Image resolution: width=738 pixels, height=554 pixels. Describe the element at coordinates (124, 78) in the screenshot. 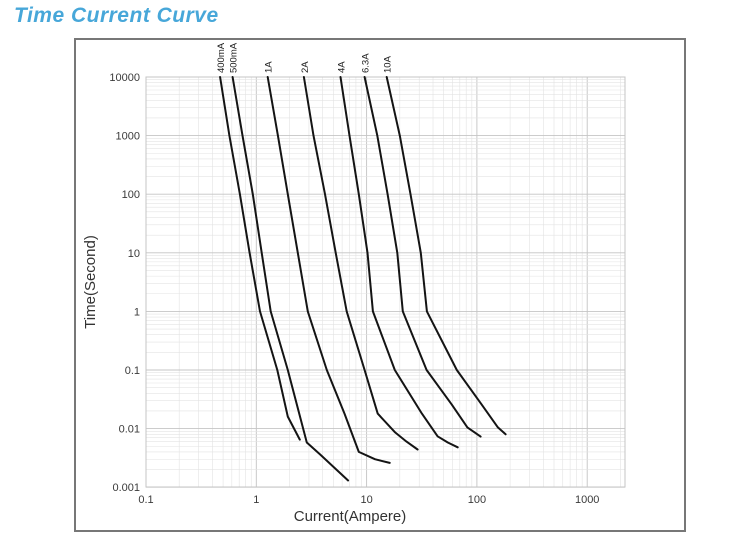

I see `y-tick-label: 10000` at that location.